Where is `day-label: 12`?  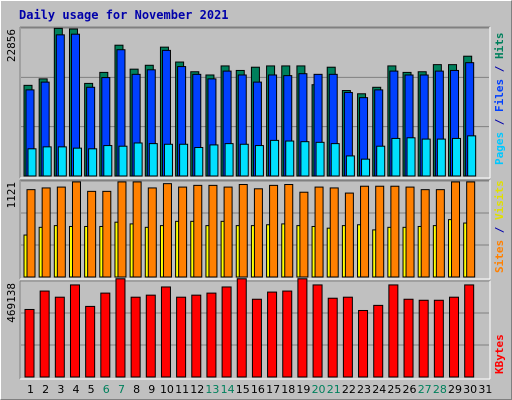
day-label: 12 is located at coordinates (197, 389).